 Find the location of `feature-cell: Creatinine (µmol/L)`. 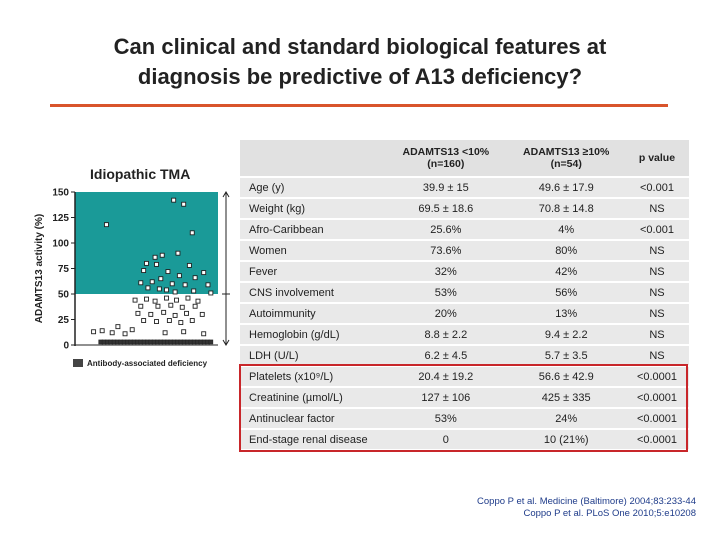

feature-cell: Creatinine (µmol/L) is located at coordinates (312, 398).